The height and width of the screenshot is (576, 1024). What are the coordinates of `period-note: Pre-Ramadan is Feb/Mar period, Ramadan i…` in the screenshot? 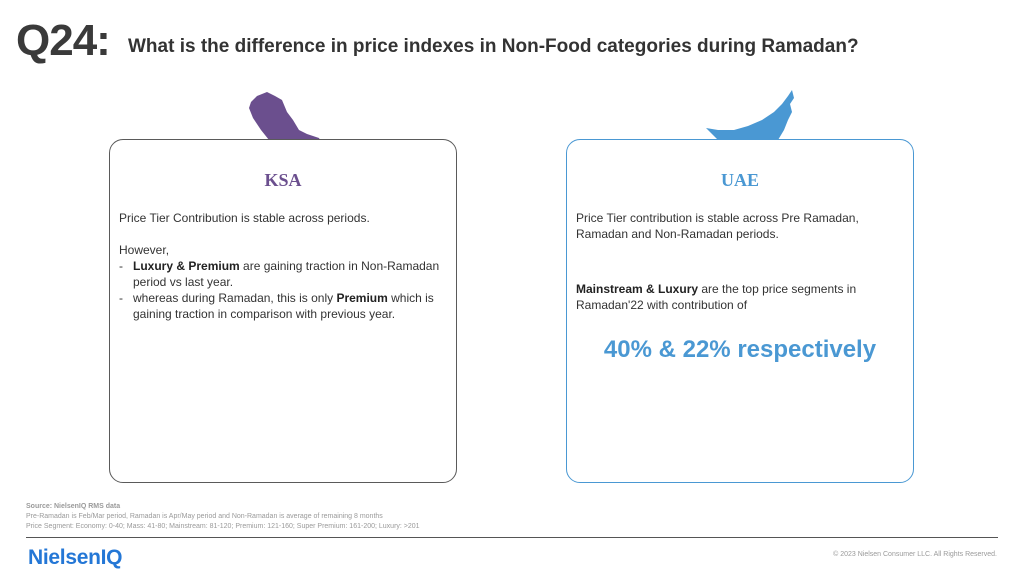 It's located at (204, 516).